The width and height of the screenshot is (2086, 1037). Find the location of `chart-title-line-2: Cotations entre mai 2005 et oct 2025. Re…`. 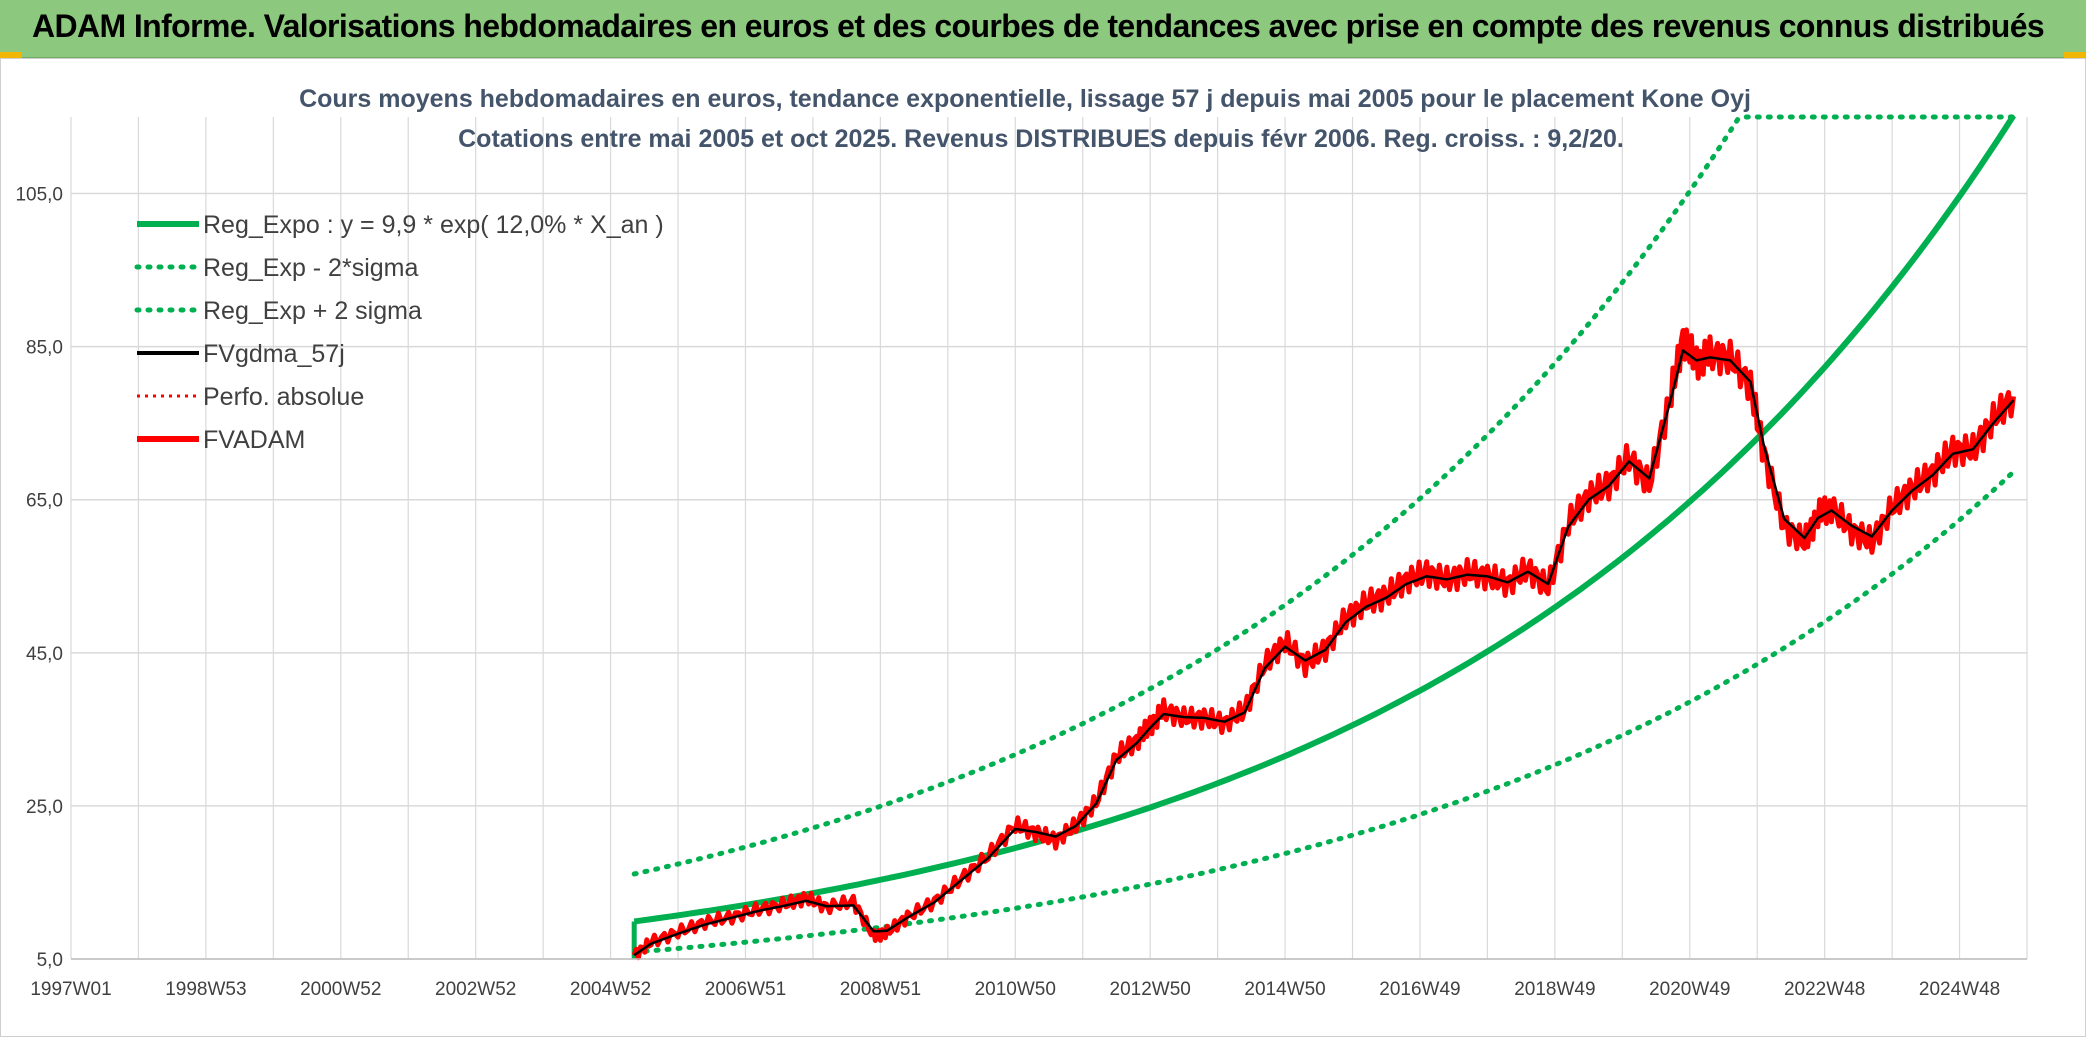

chart-title-line-2: Cotations entre mai 2005 et oct 2025. Re… is located at coordinates (1041, 139).